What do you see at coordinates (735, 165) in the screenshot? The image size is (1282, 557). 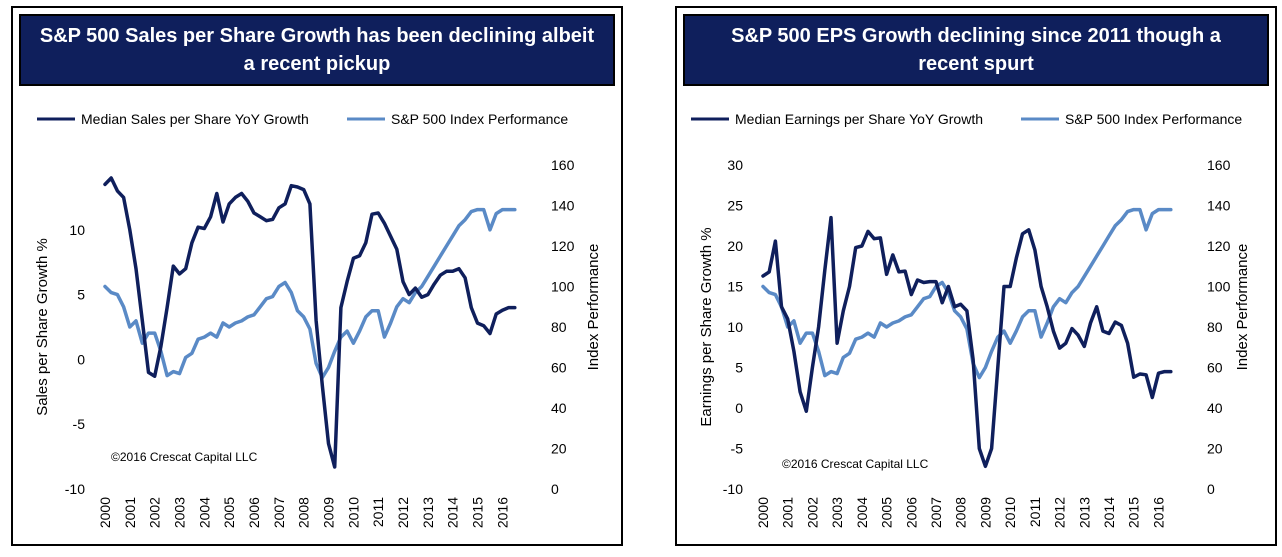 I see `y-tick-label: 30` at bounding box center [735, 165].